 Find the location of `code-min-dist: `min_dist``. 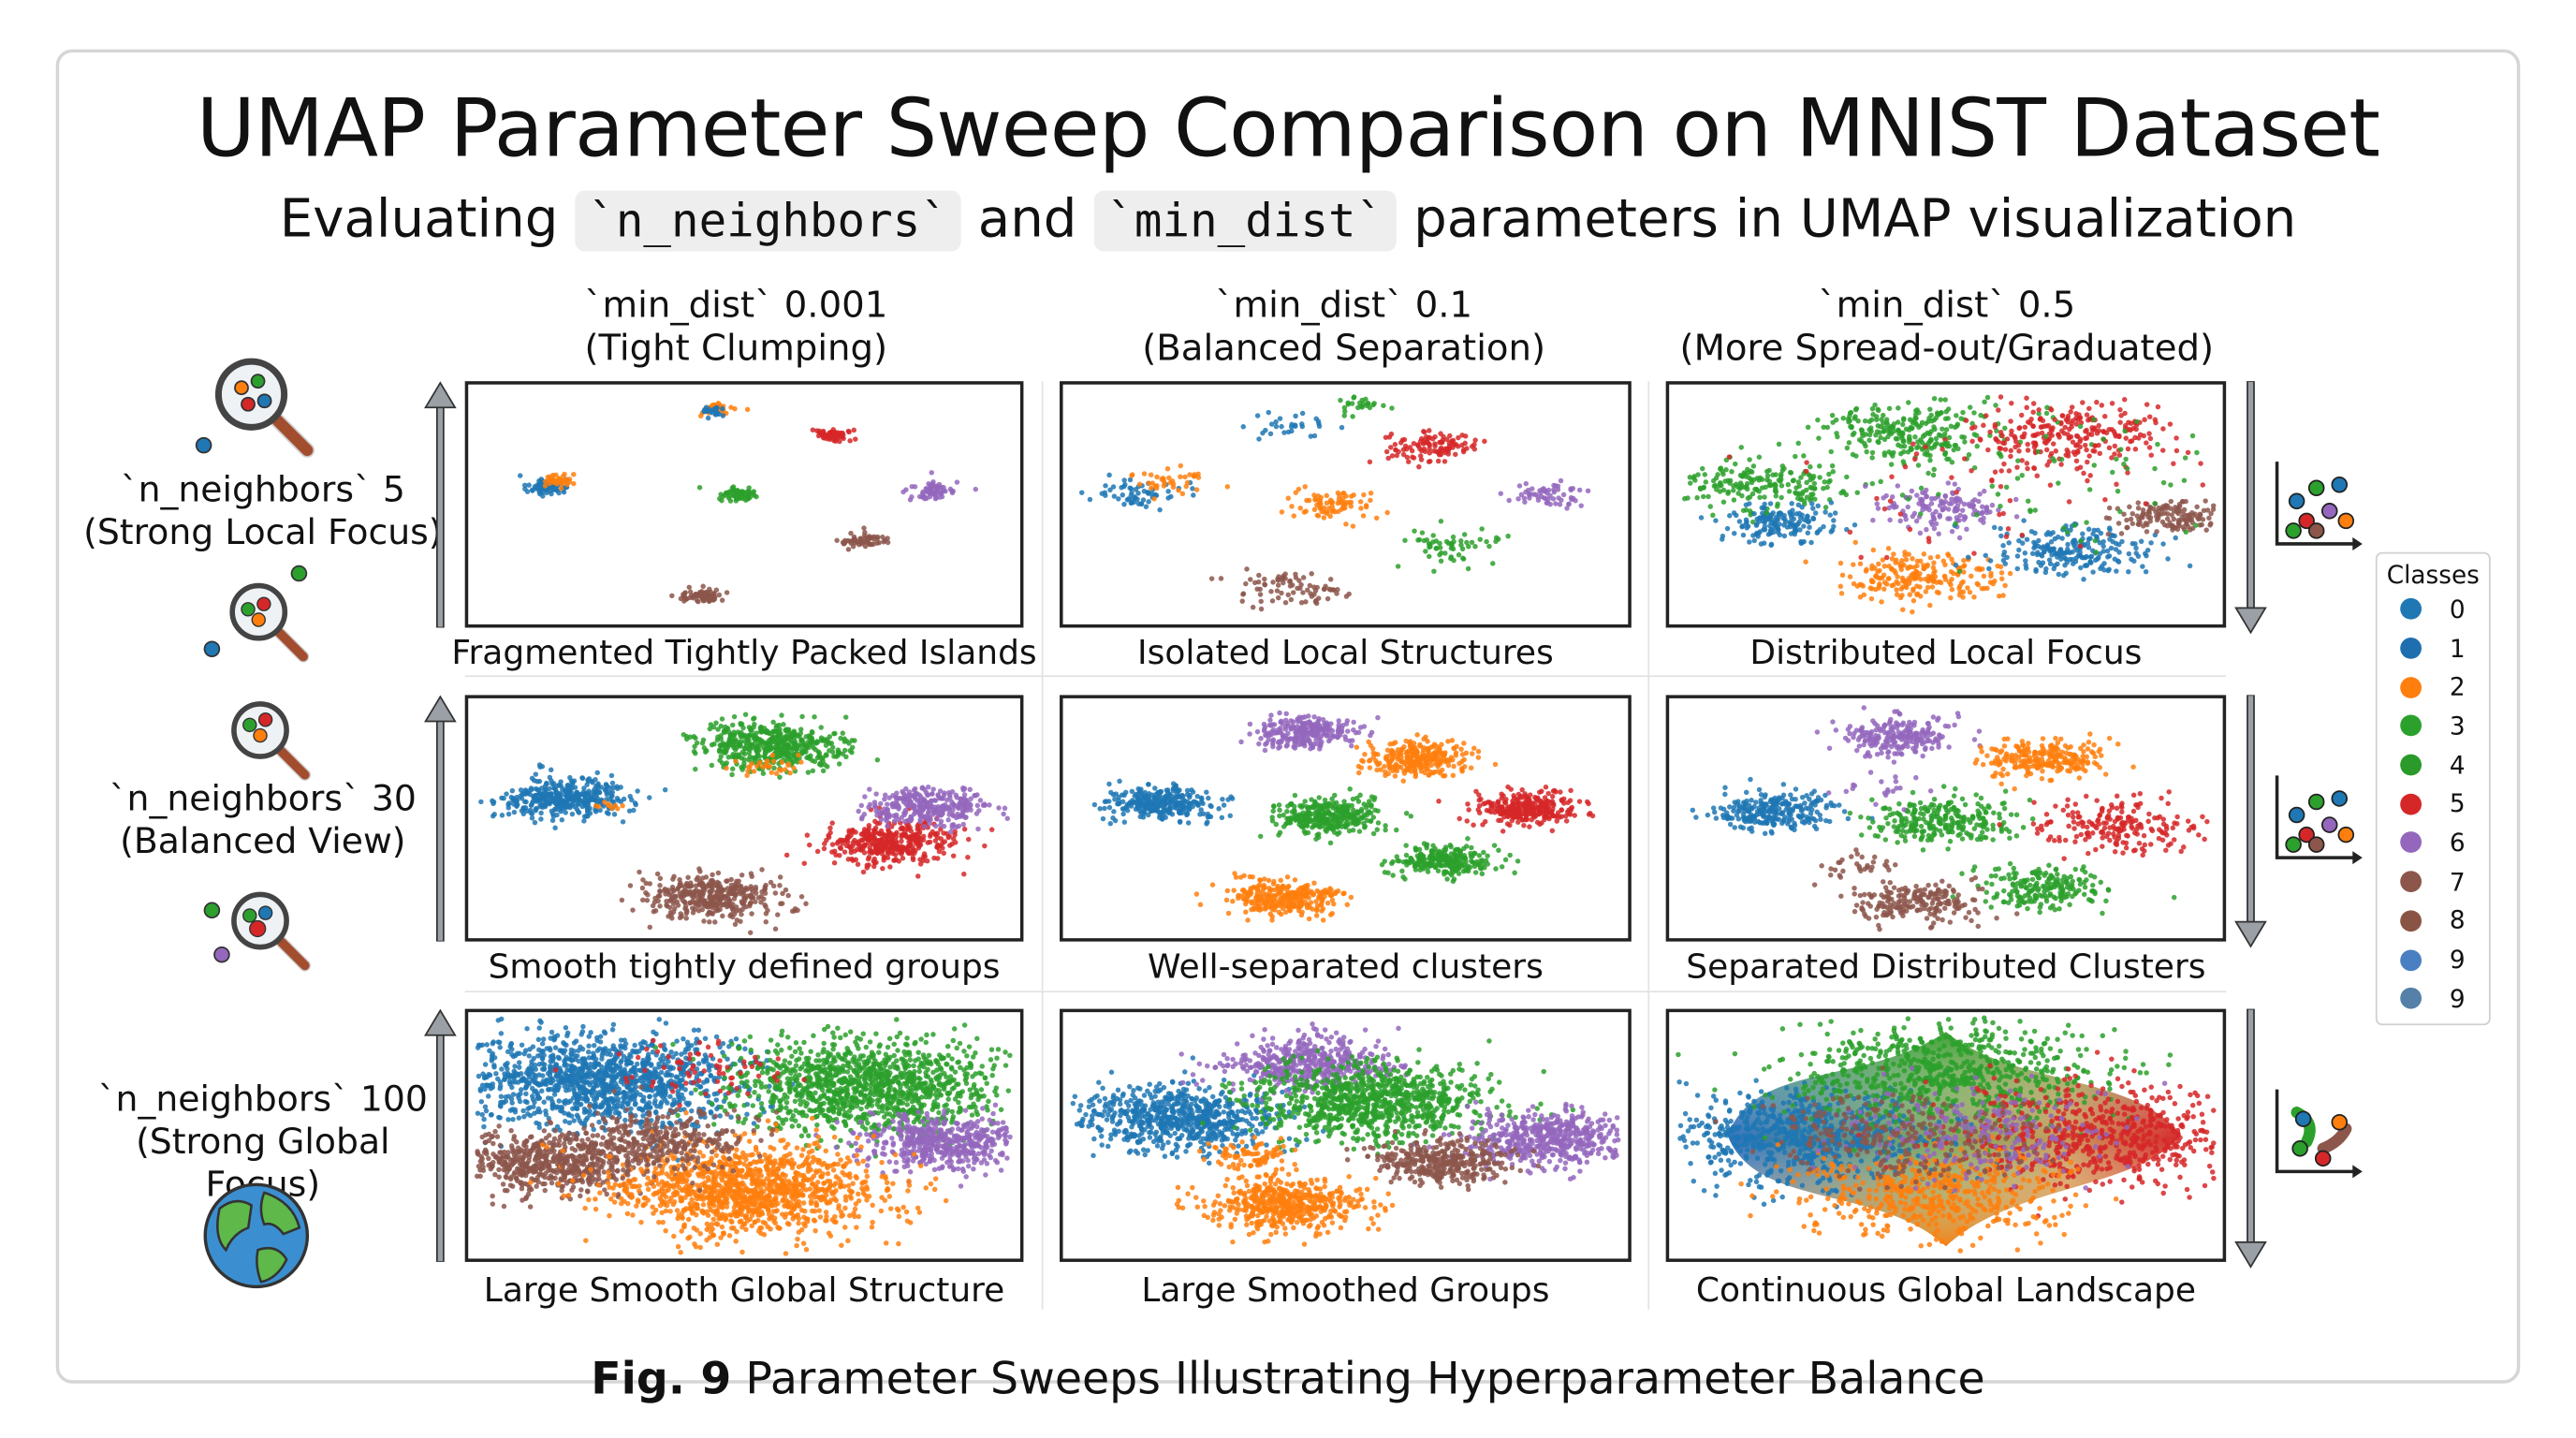

code-min-dist: `min_dist` is located at coordinates (1245, 221).